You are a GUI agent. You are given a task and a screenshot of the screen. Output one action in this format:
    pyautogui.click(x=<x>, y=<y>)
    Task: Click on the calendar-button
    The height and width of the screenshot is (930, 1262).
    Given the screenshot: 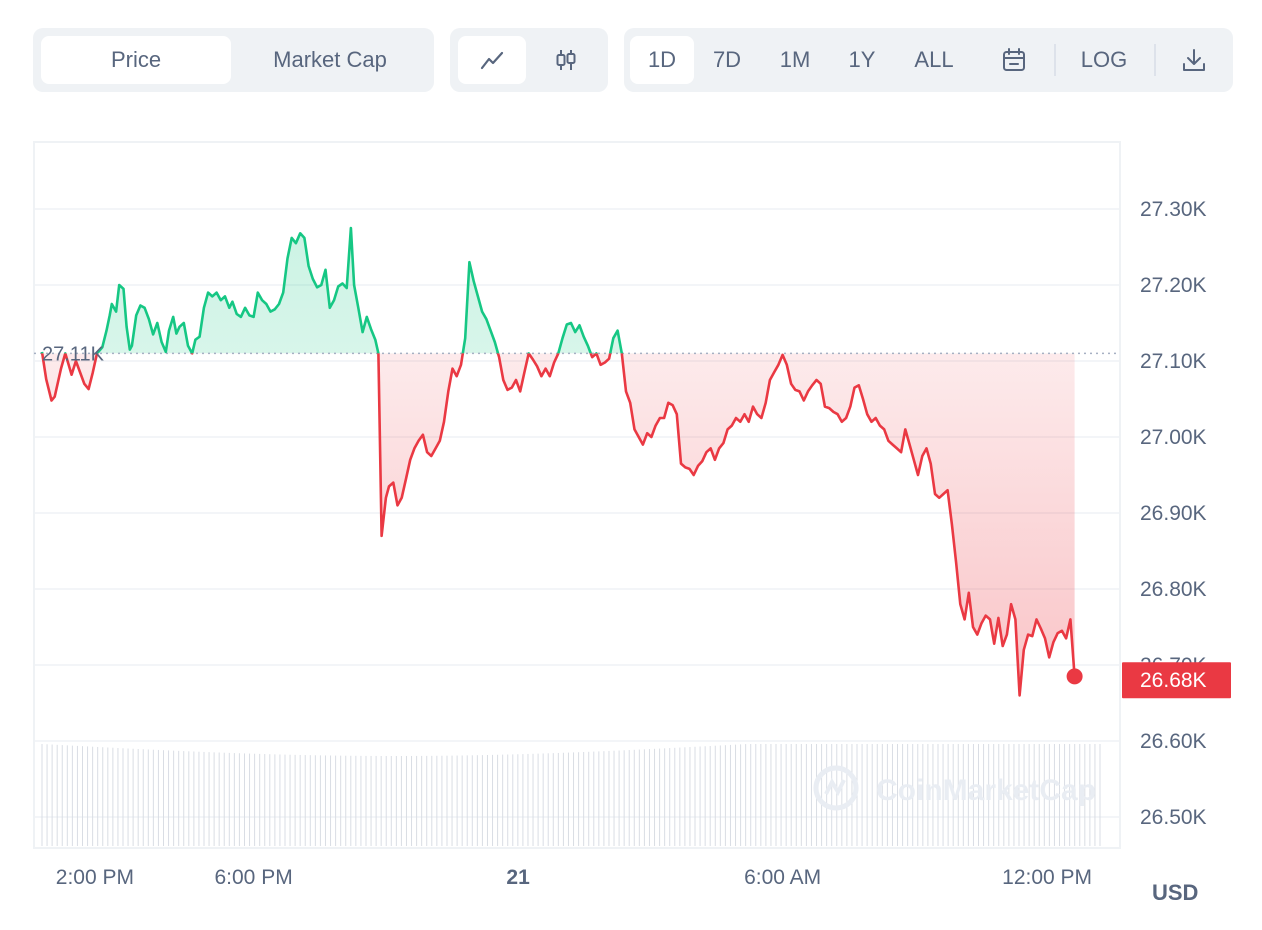 What is the action you would take?
    pyautogui.click(x=1014, y=60)
    